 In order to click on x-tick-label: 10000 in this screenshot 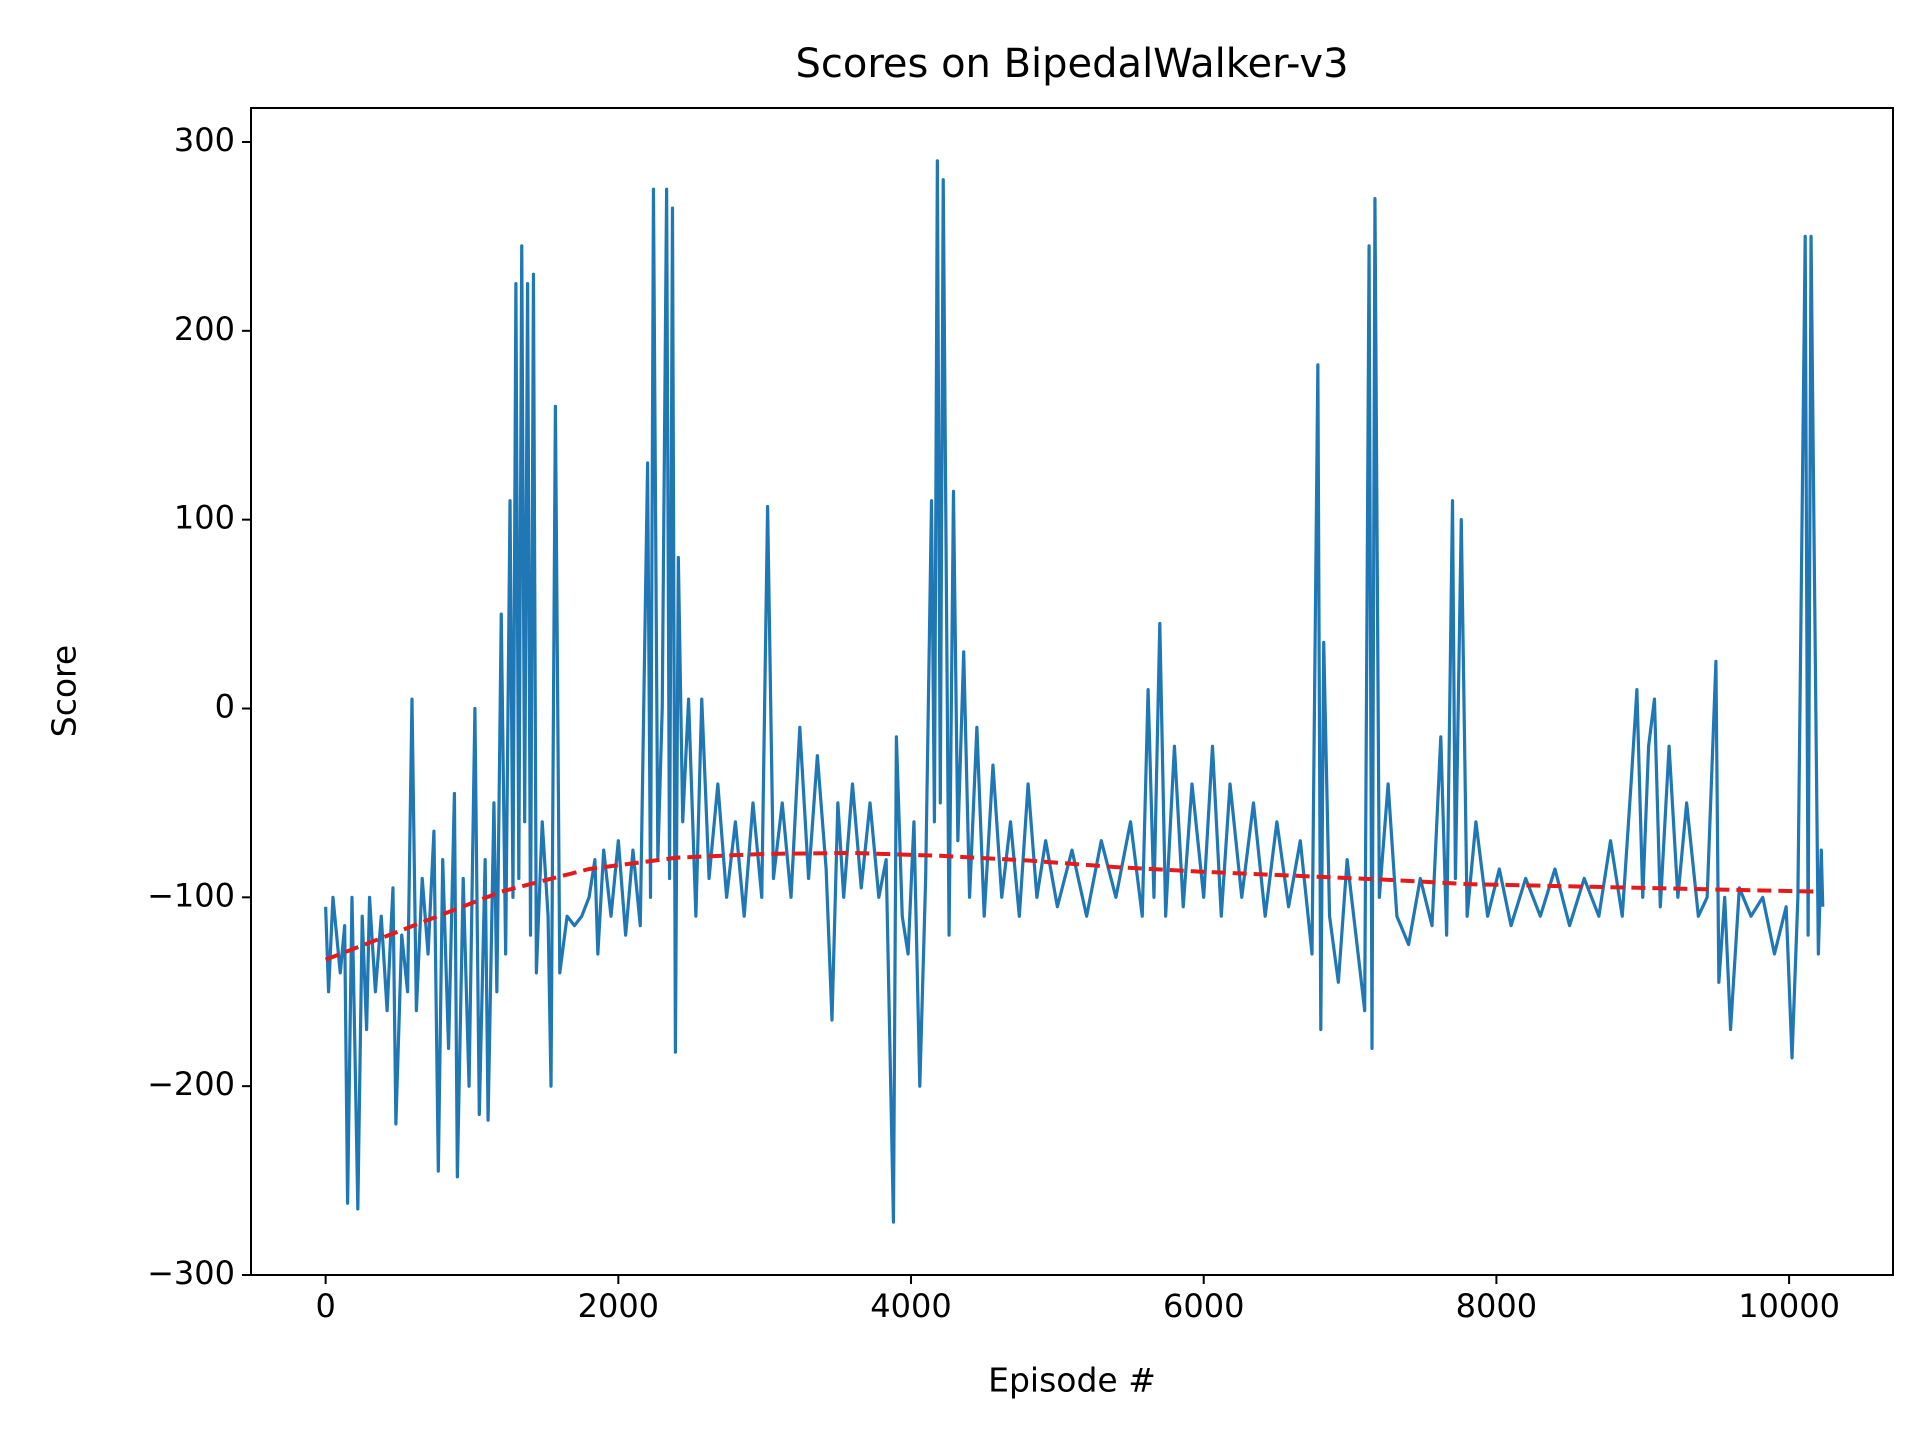, I will do `click(1789, 1306)`.